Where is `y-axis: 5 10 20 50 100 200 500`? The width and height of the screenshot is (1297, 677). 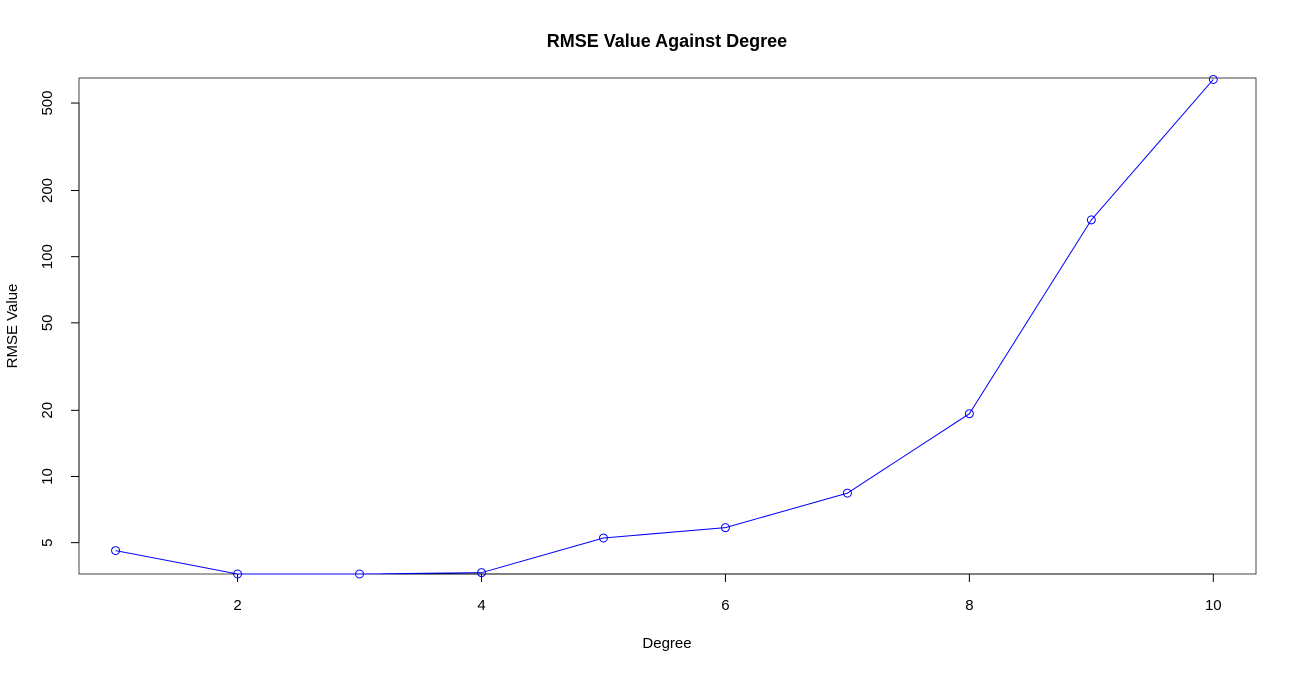 y-axis: 5 10 20 50 100 200 500 is located at coordinates (59, 319).